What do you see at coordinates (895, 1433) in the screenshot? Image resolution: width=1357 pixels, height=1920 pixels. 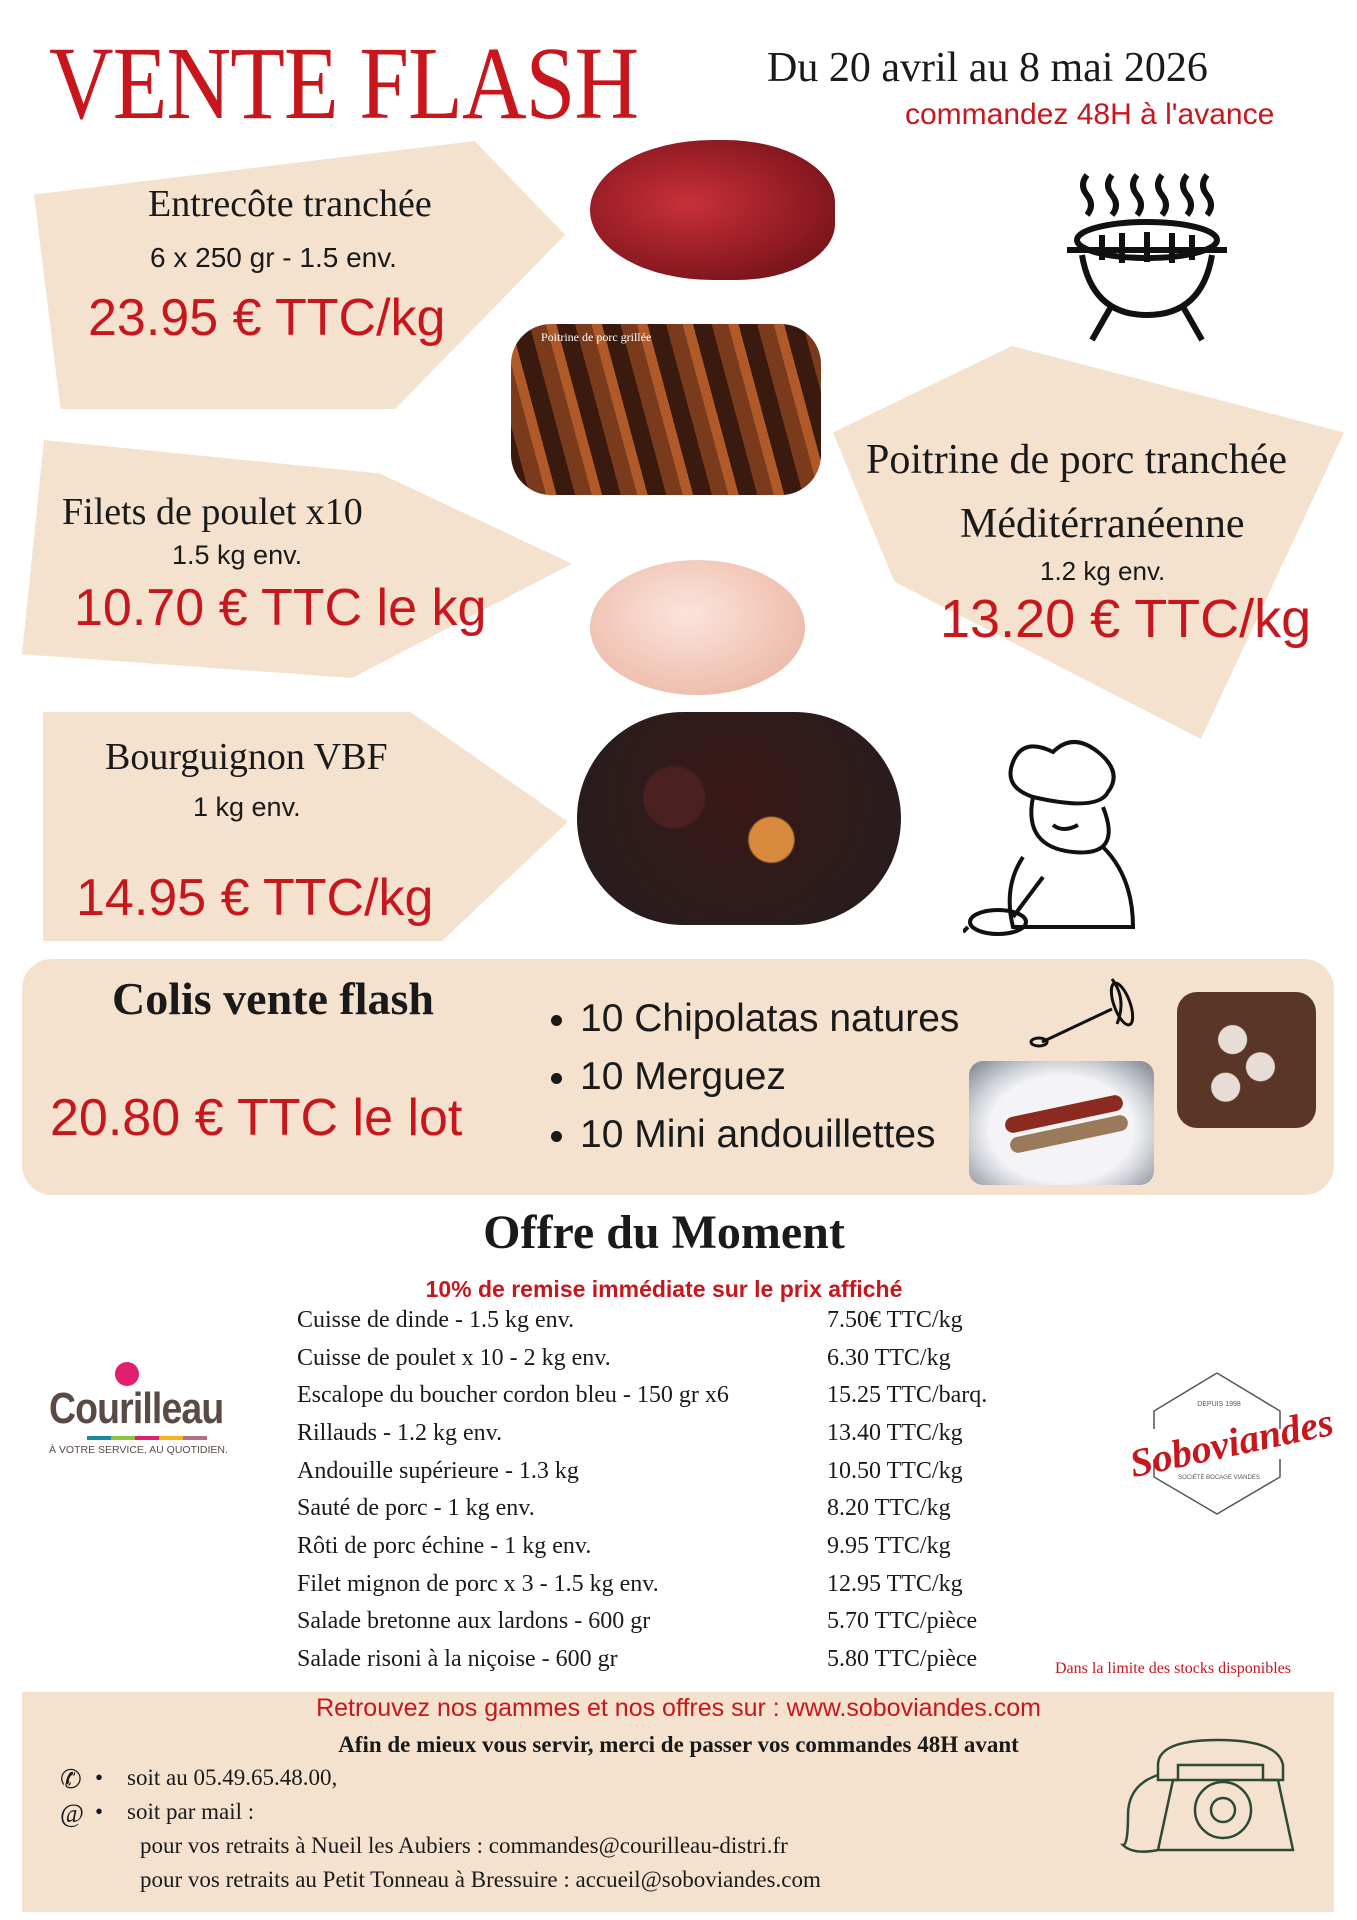 I see `offer-price: 13.40 TTC/kg` at bounding box center [895, 1433].